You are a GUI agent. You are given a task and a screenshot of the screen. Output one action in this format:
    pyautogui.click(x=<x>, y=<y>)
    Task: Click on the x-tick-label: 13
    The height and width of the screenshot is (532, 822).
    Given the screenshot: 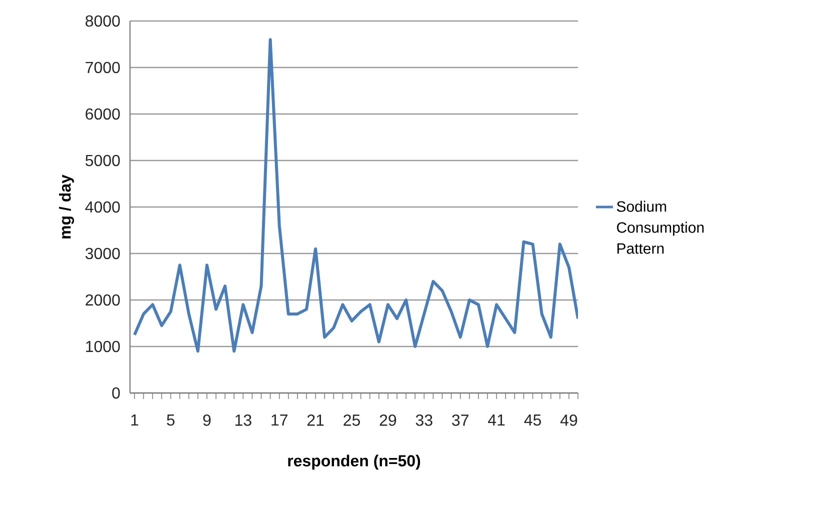 What is the action you would take?
    pyautogui.click(x=243, y=420)
    